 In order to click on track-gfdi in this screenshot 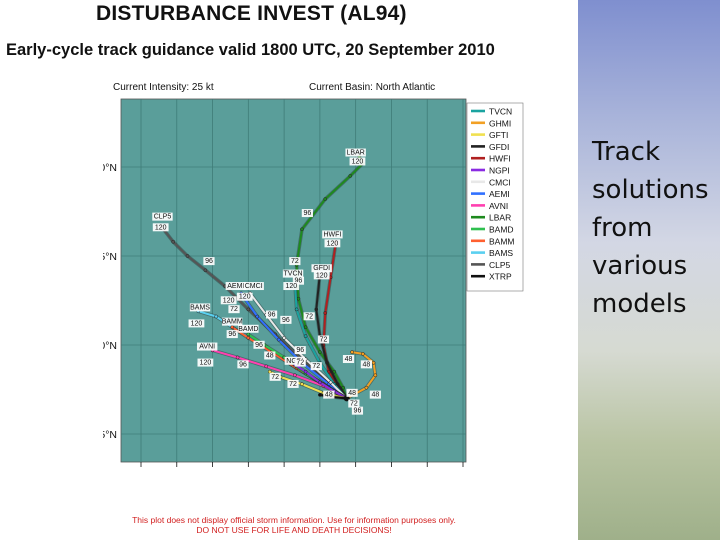, I will do `click(331, 336)`.